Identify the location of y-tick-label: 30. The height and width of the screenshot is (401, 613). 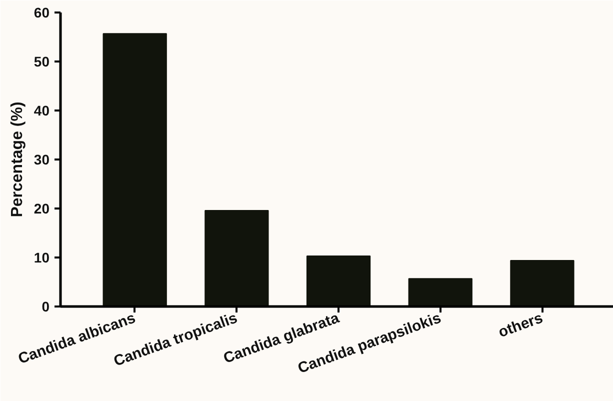
(42, 160).